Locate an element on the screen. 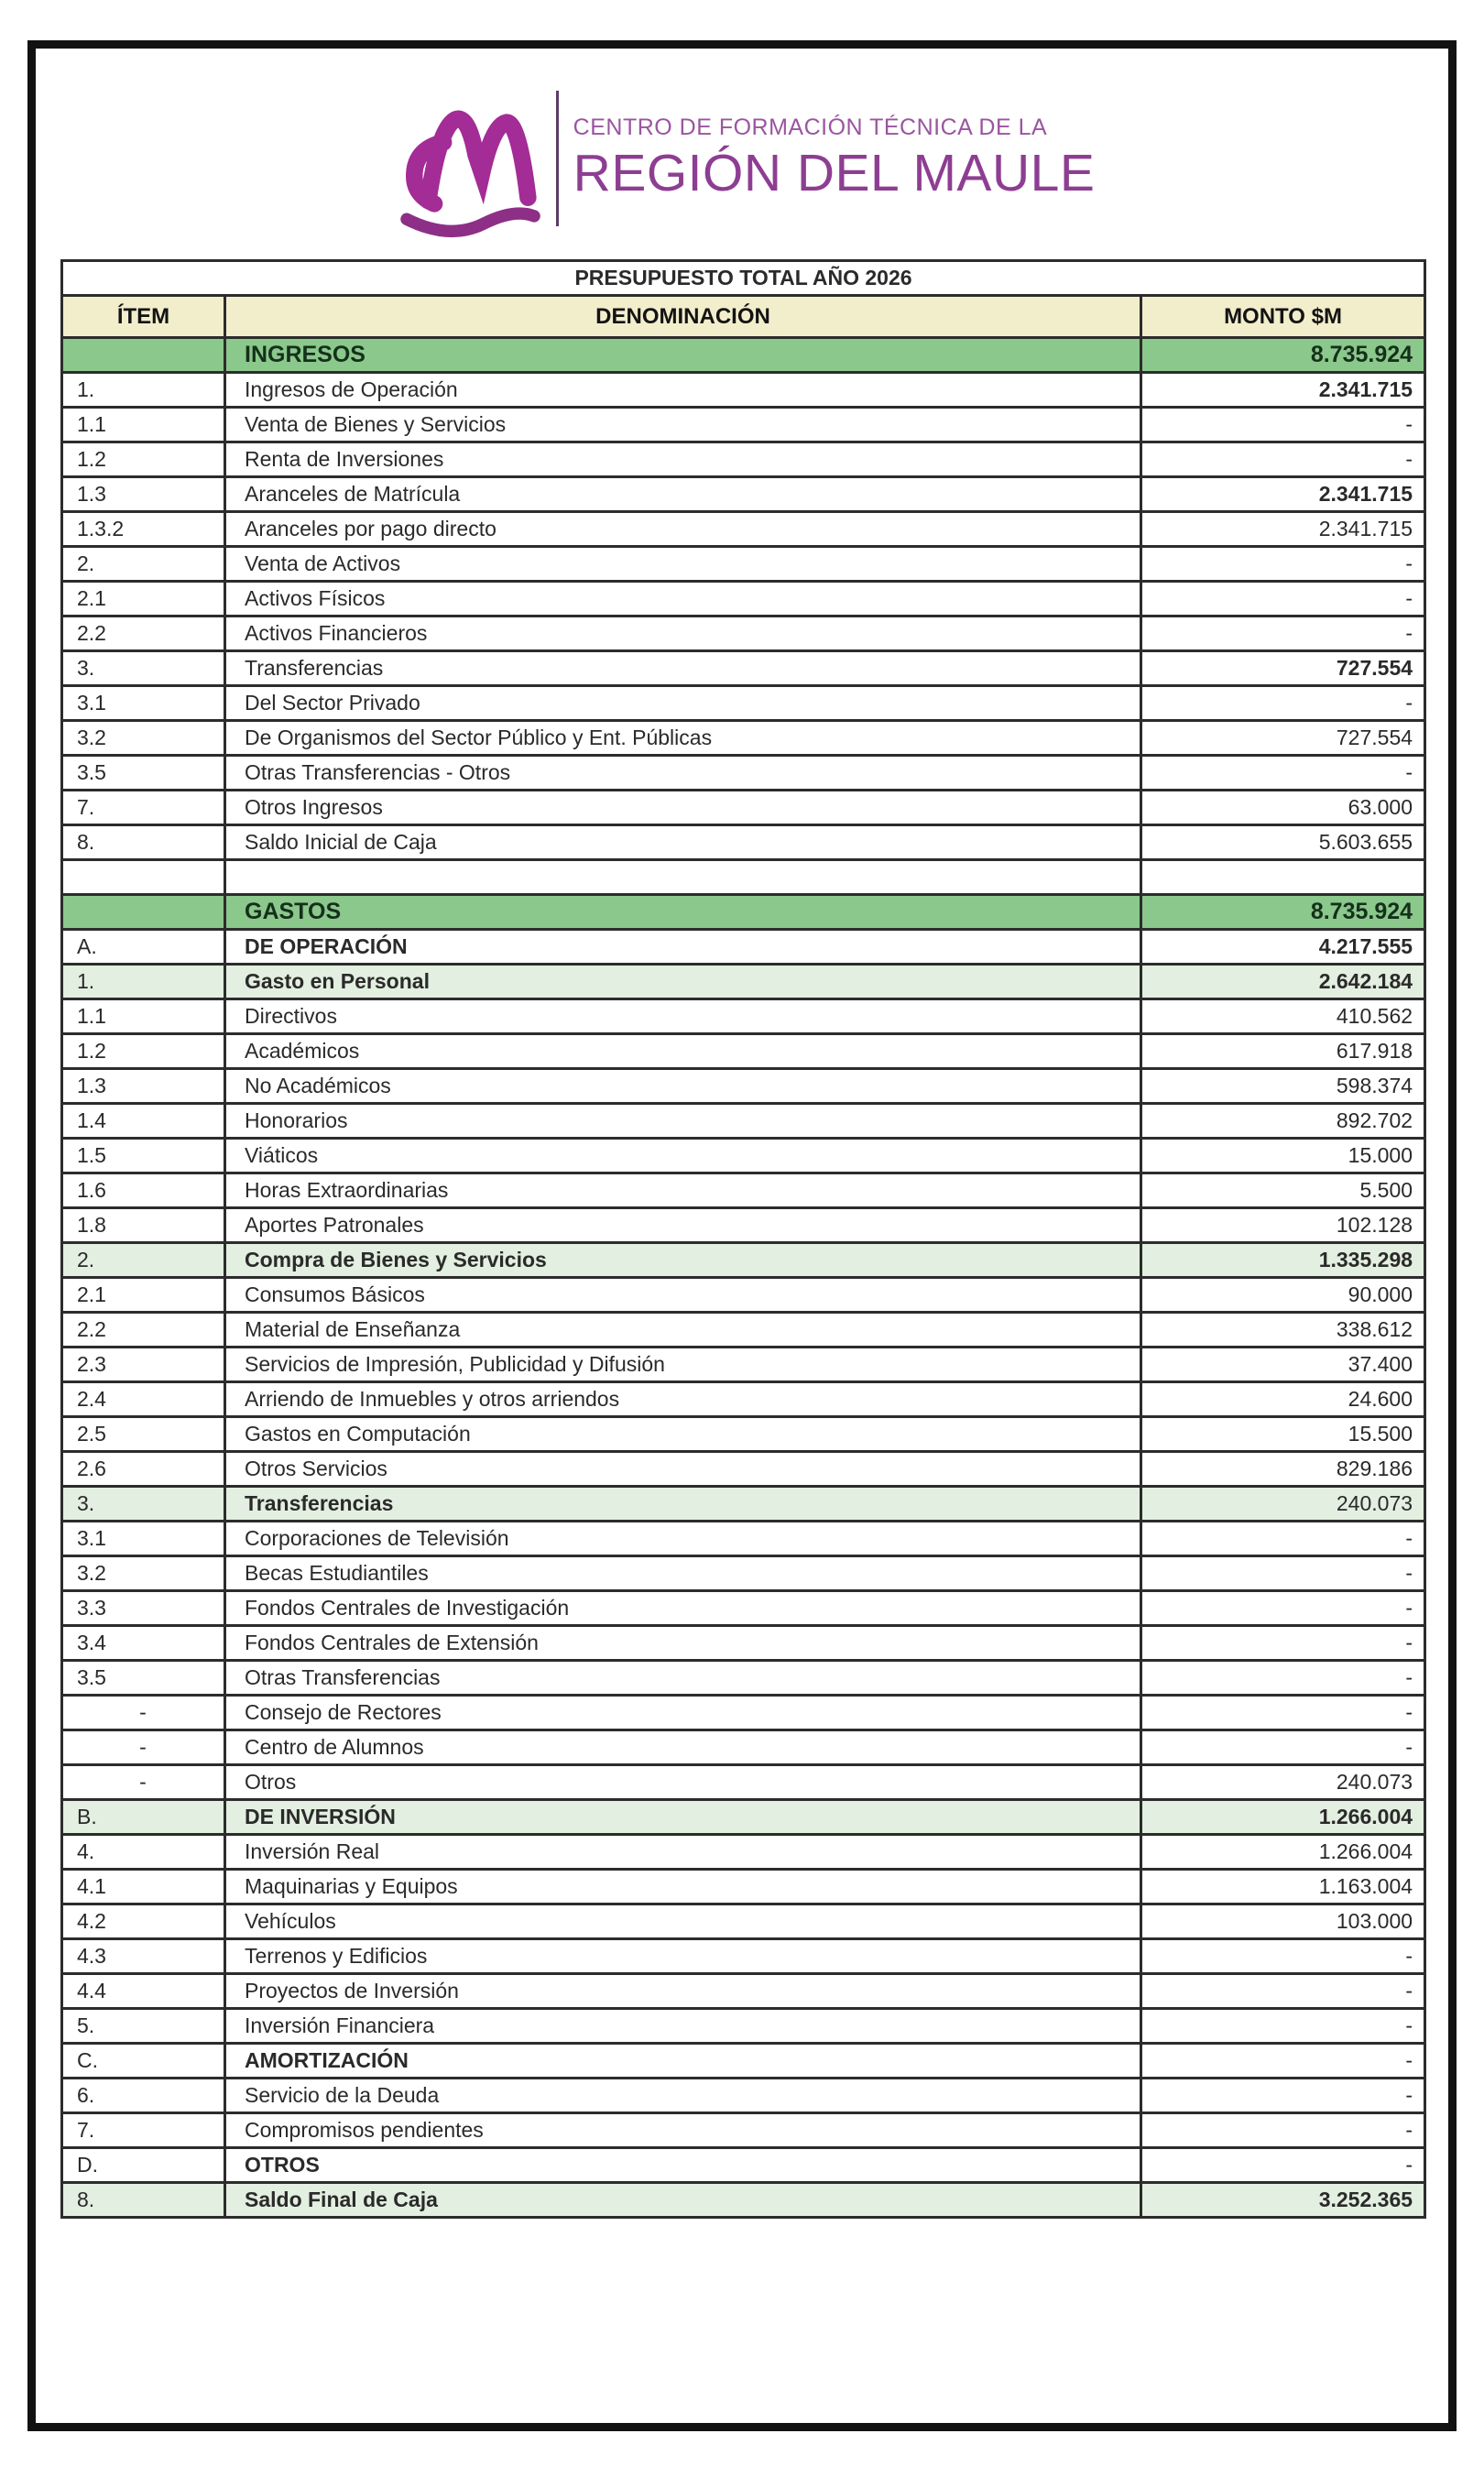 Image resolution: width=1484 pixels, height=2488 pixels. table-row: 2.5 Gastos en Computación 15.500 is located at coordinates (744, 1434).